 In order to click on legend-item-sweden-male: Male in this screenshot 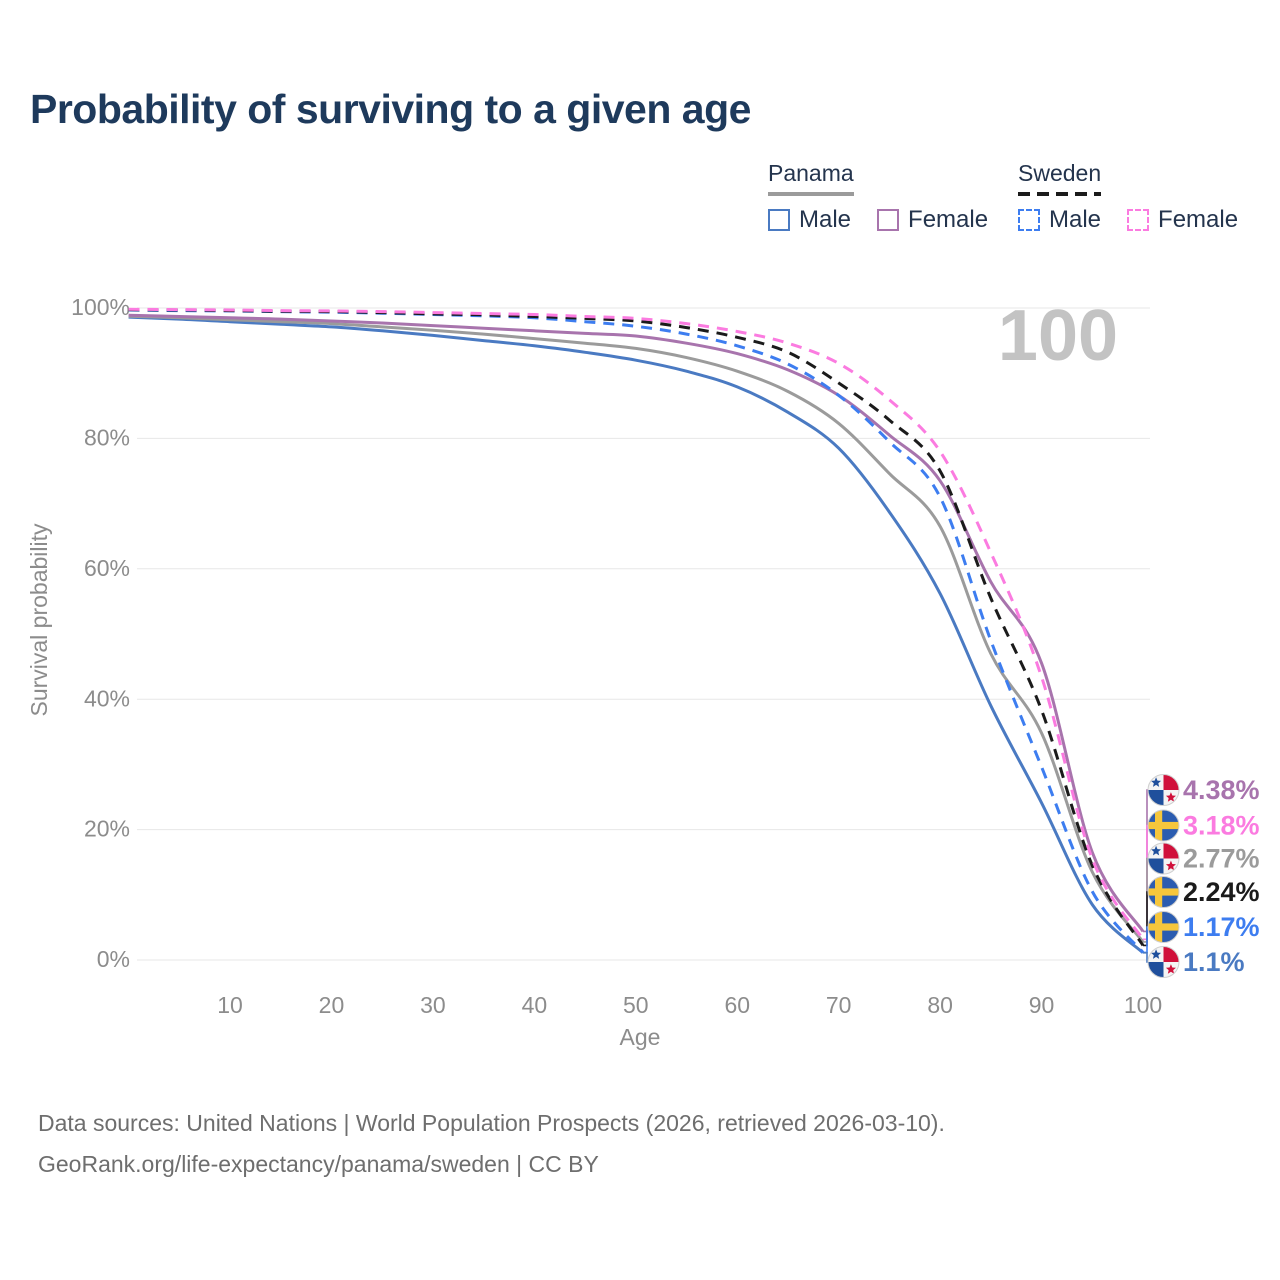, I will do `click(1059, 220)`.